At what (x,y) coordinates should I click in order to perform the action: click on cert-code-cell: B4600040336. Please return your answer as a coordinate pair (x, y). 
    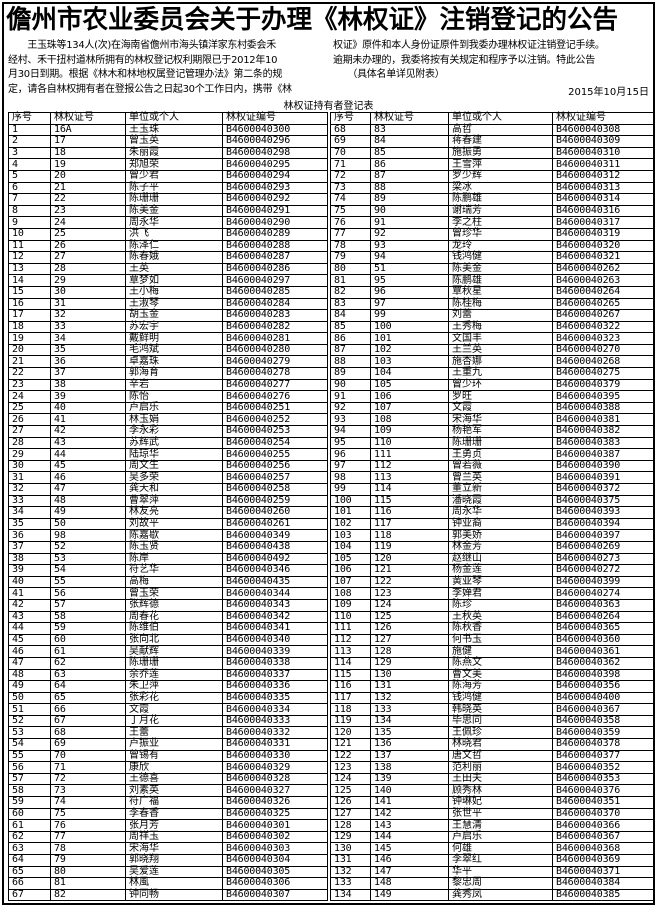
    Looking at the image, I should click on (275, 686).